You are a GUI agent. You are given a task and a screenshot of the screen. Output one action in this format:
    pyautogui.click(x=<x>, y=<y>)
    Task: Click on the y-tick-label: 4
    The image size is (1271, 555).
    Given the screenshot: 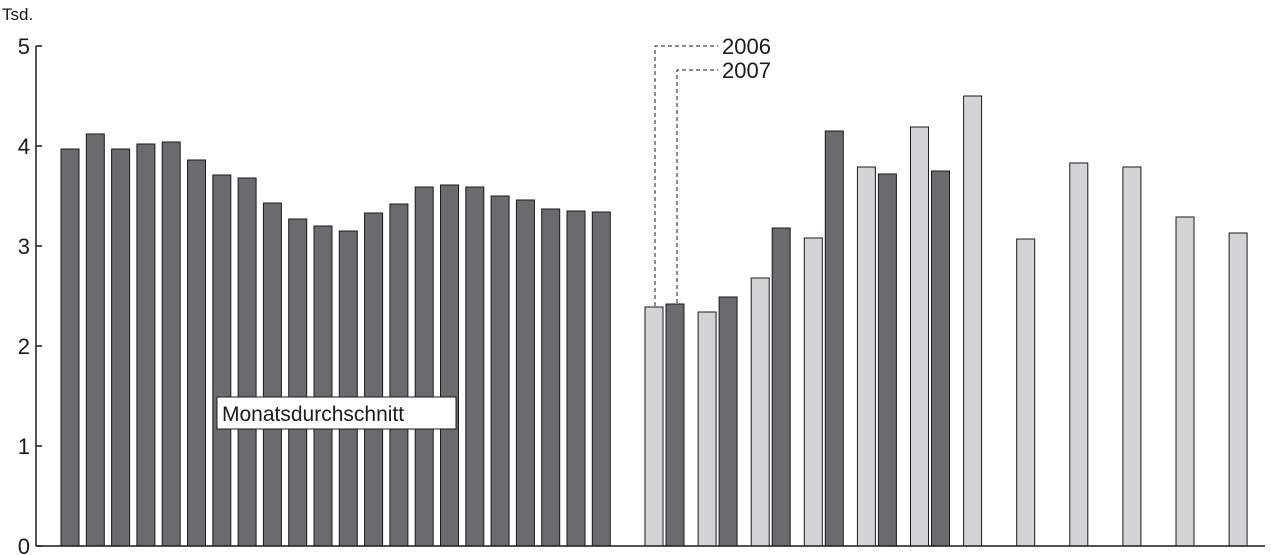 What is the action you would take?
    pyautogui.click(x=24, y=146)
    